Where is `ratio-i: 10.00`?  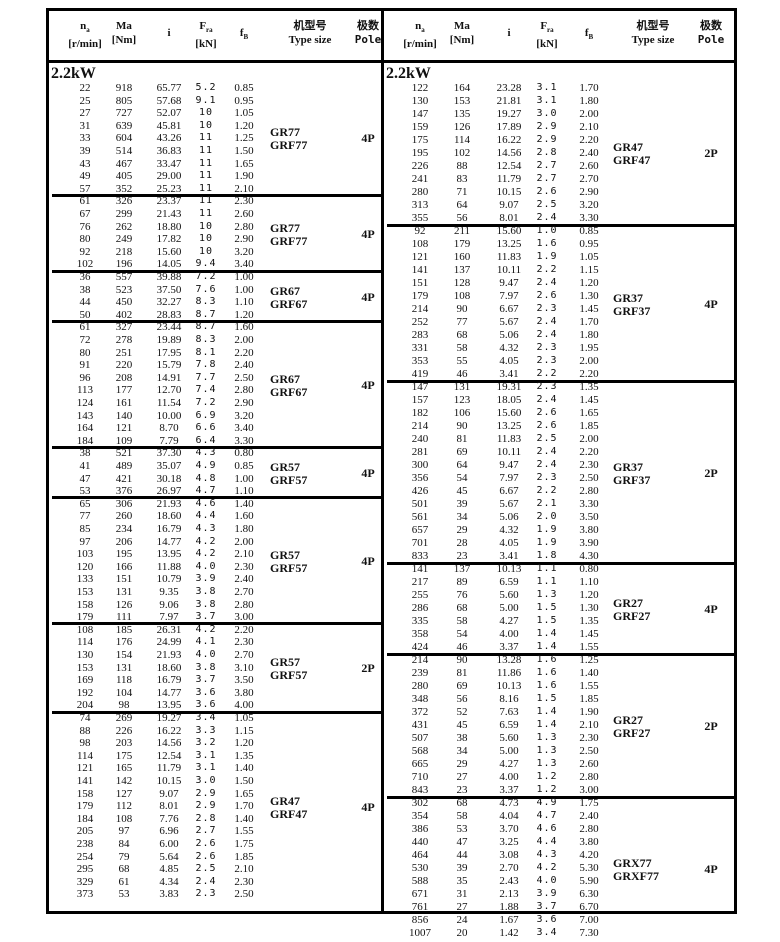
ratio-i: 10.00 is located at coordinates (169, 415).